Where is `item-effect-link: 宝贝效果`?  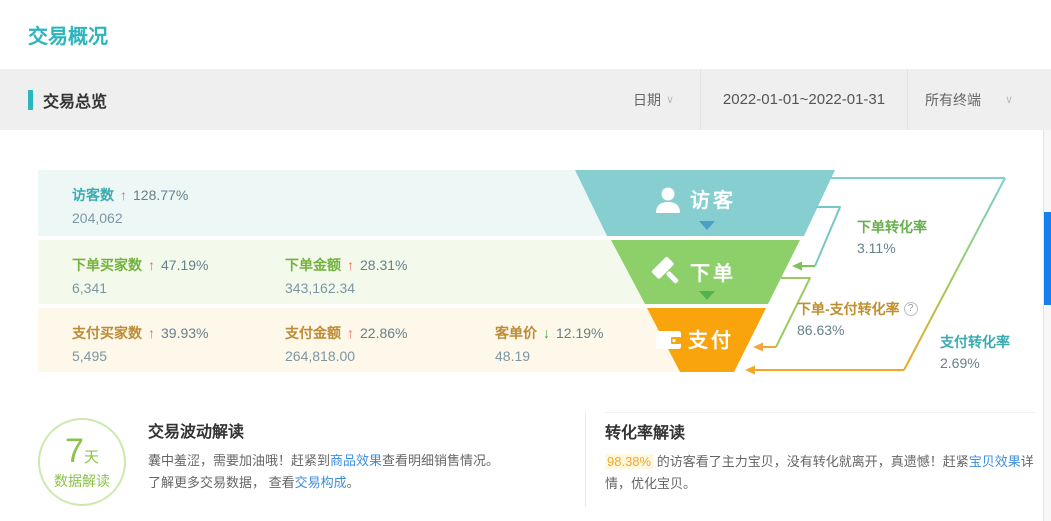 item-effect-link: 宝贝效果 is located at coordinates (994, 461).